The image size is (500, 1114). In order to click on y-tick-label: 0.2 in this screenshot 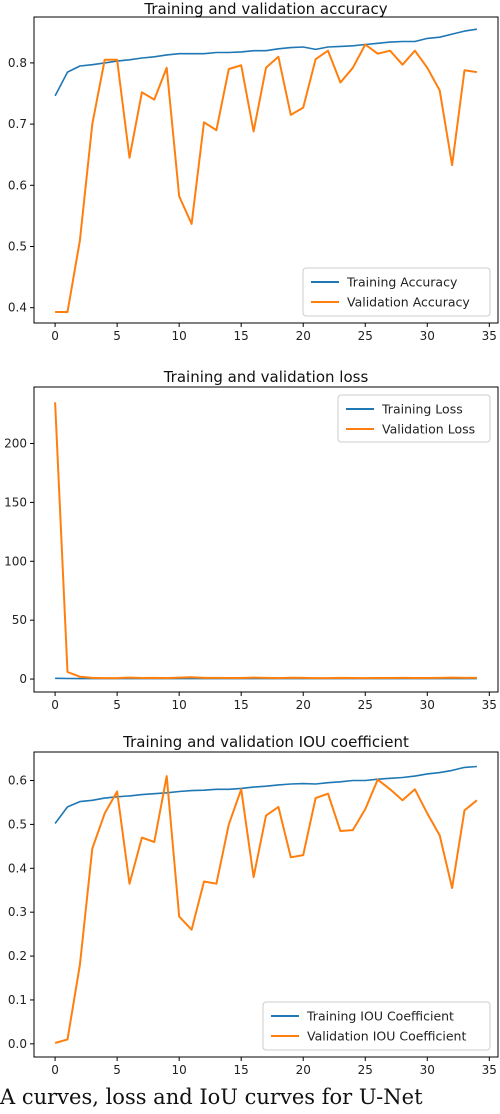, I will do `click(17, 956)`.